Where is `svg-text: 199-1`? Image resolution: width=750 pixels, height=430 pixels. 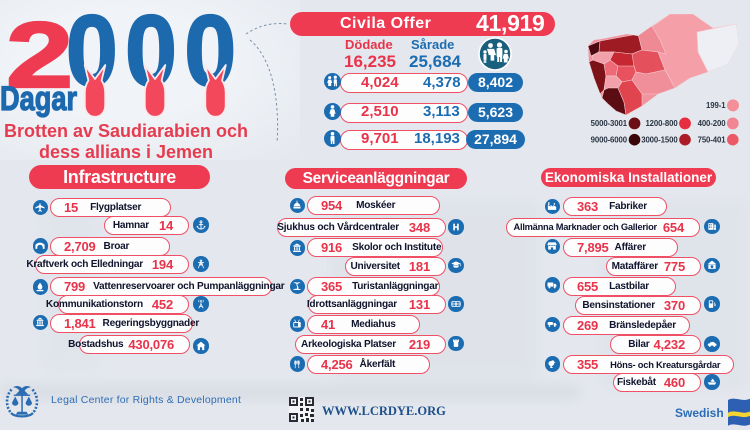 svg-text: 199-1 is located at coordinates (716, 105).